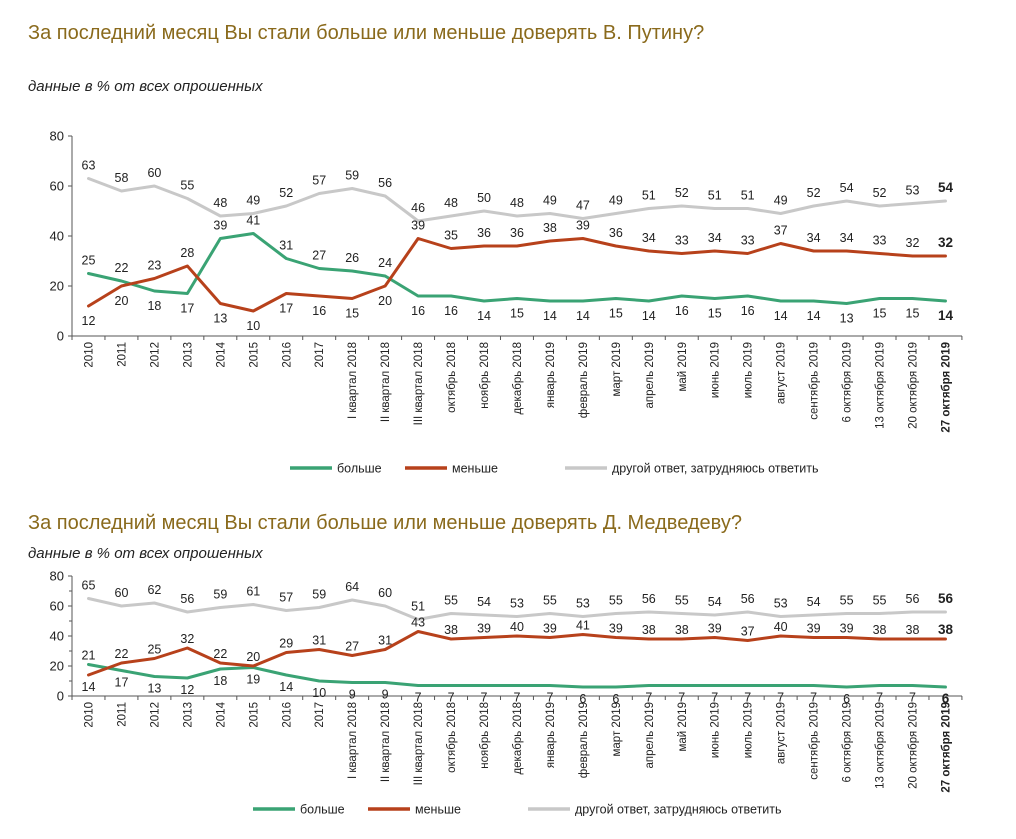  I want to click on chart1-x-tick-label: 2013, so click(188, 355).